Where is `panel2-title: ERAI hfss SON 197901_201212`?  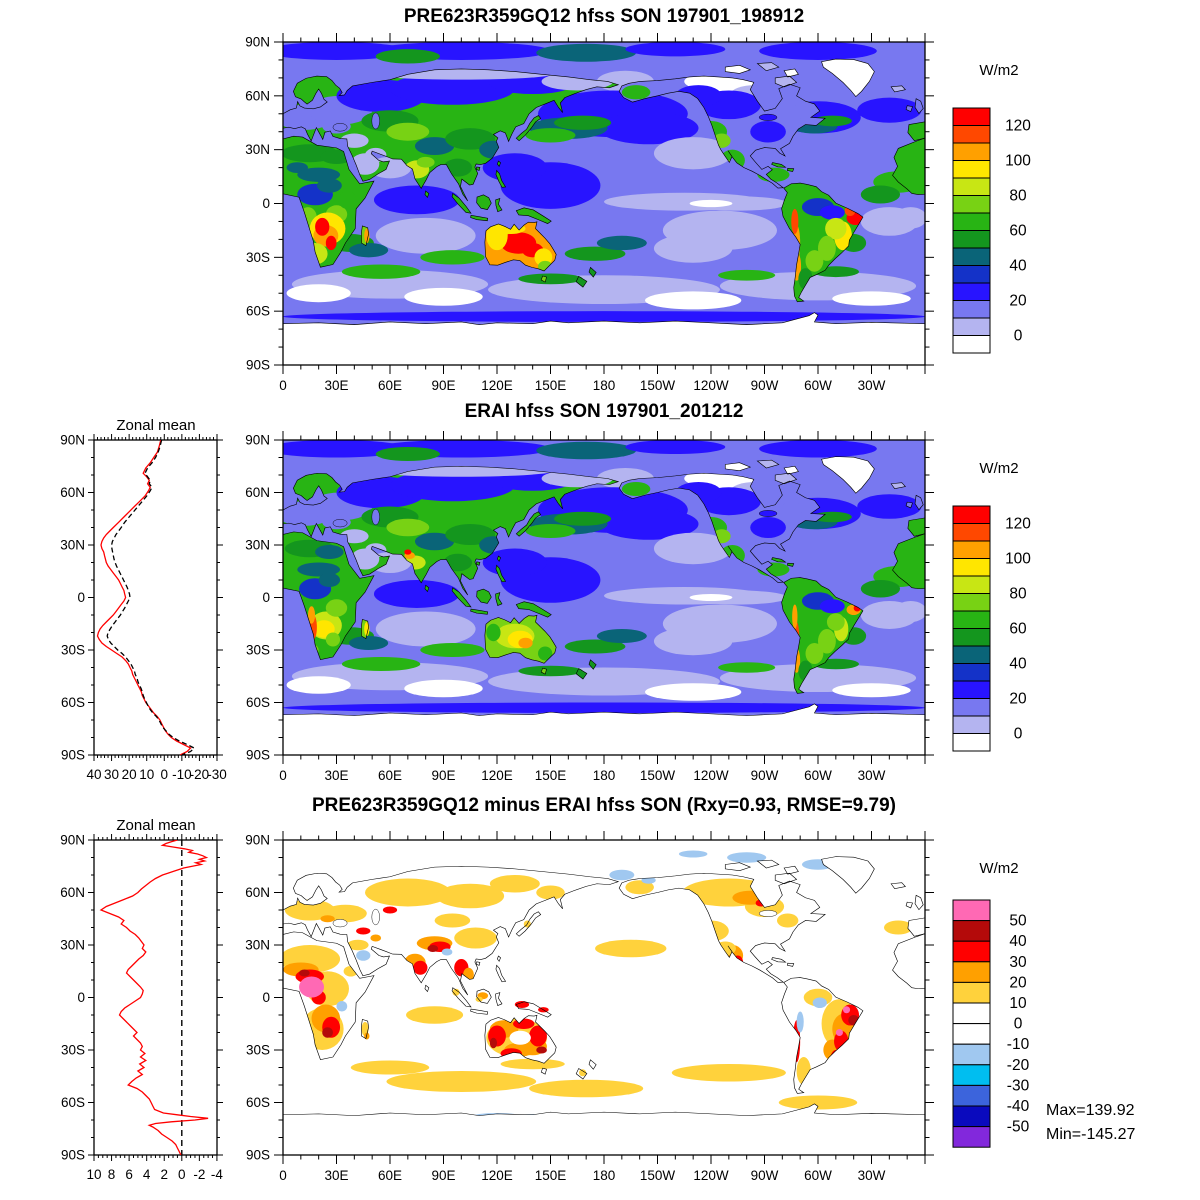 panel2-title: ERAI hfss SON 197901_201212 is located at coordinates (604, 411).